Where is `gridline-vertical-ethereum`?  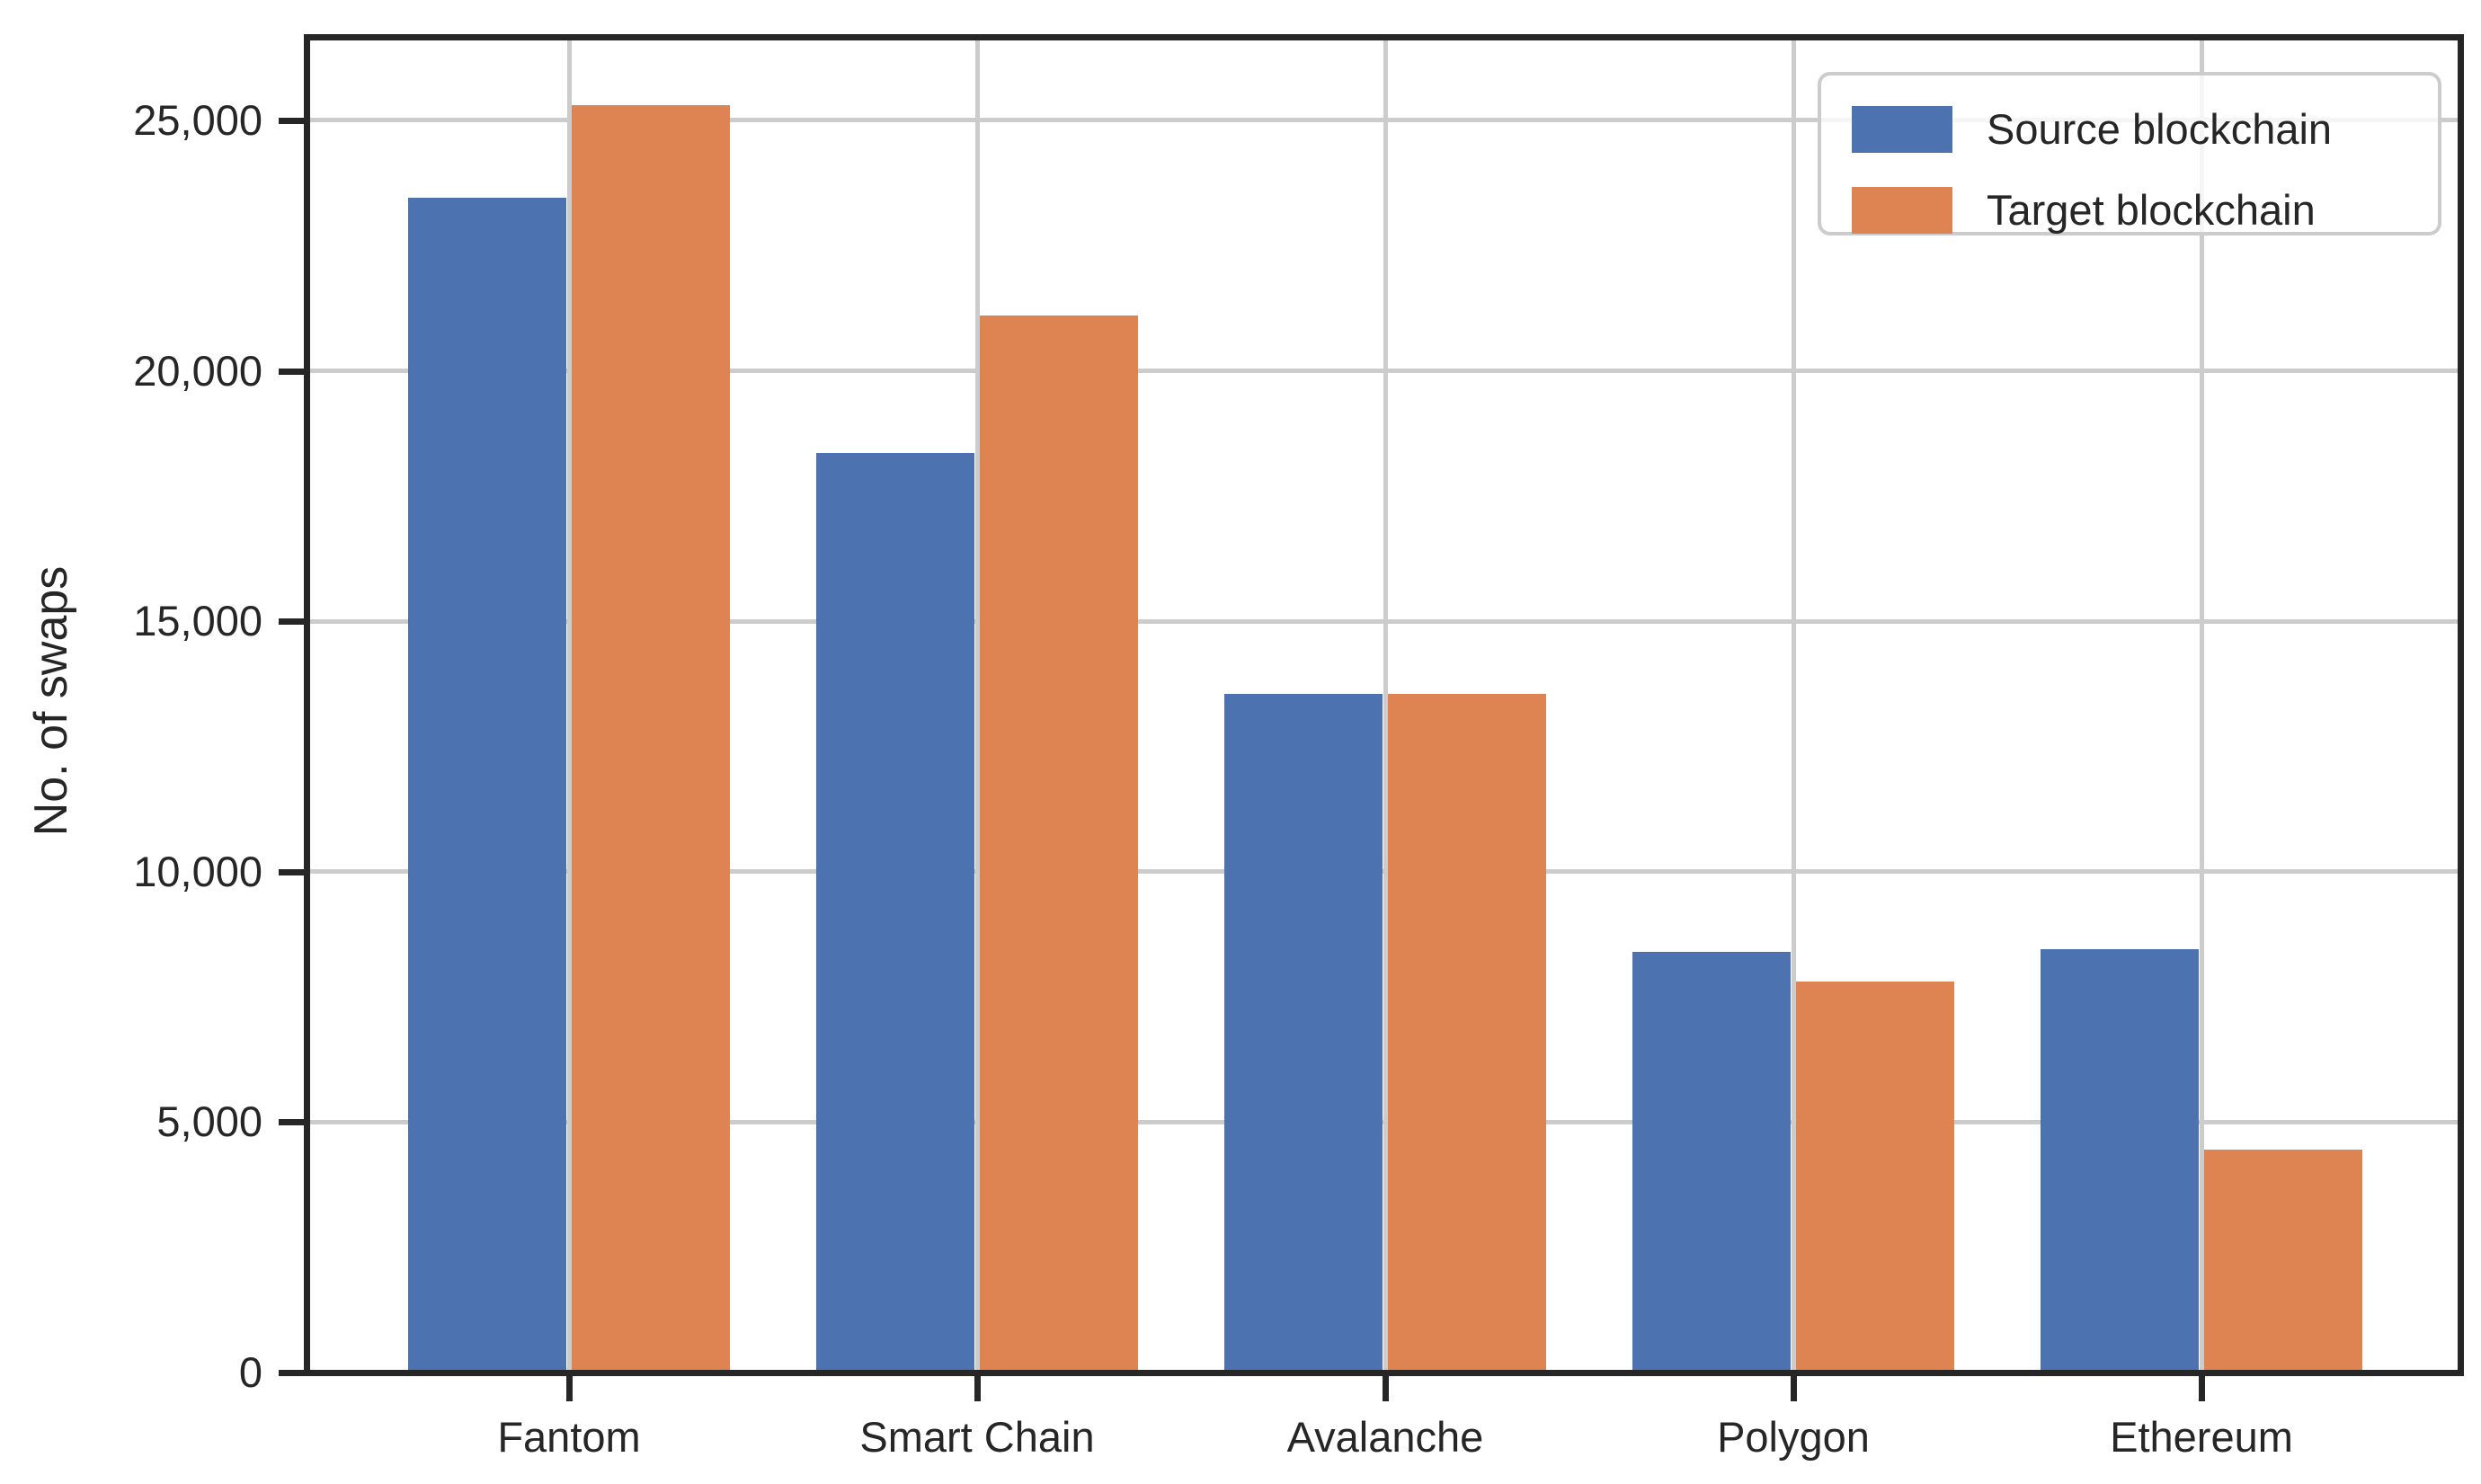 gridline-vertical-ethereum is located at coordinates (2202, 705).